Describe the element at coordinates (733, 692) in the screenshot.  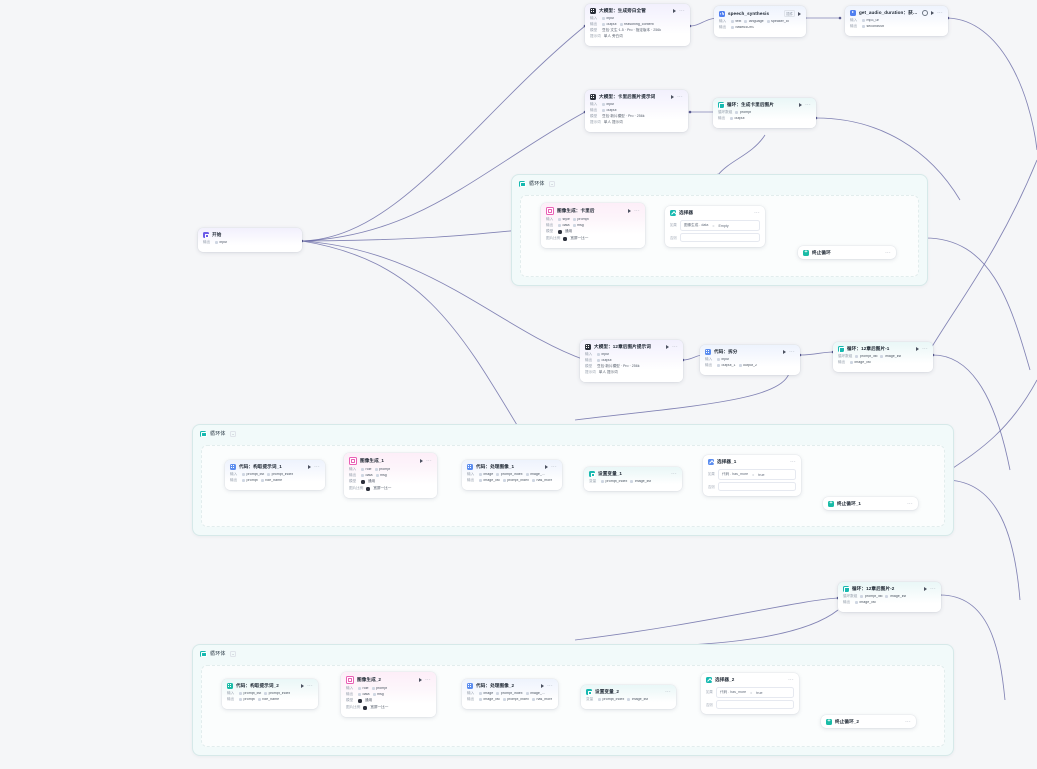
I see `condition-left: 代码 . has_more` at that location.